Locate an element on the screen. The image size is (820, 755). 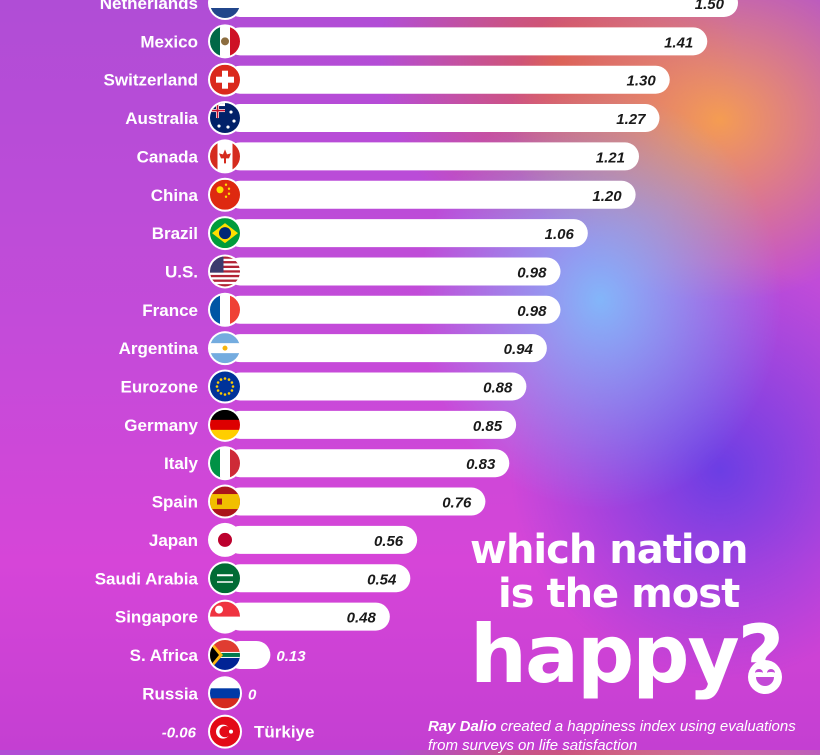
bar-row: Türkiye -0.06 is located at coordinates (238, 731).